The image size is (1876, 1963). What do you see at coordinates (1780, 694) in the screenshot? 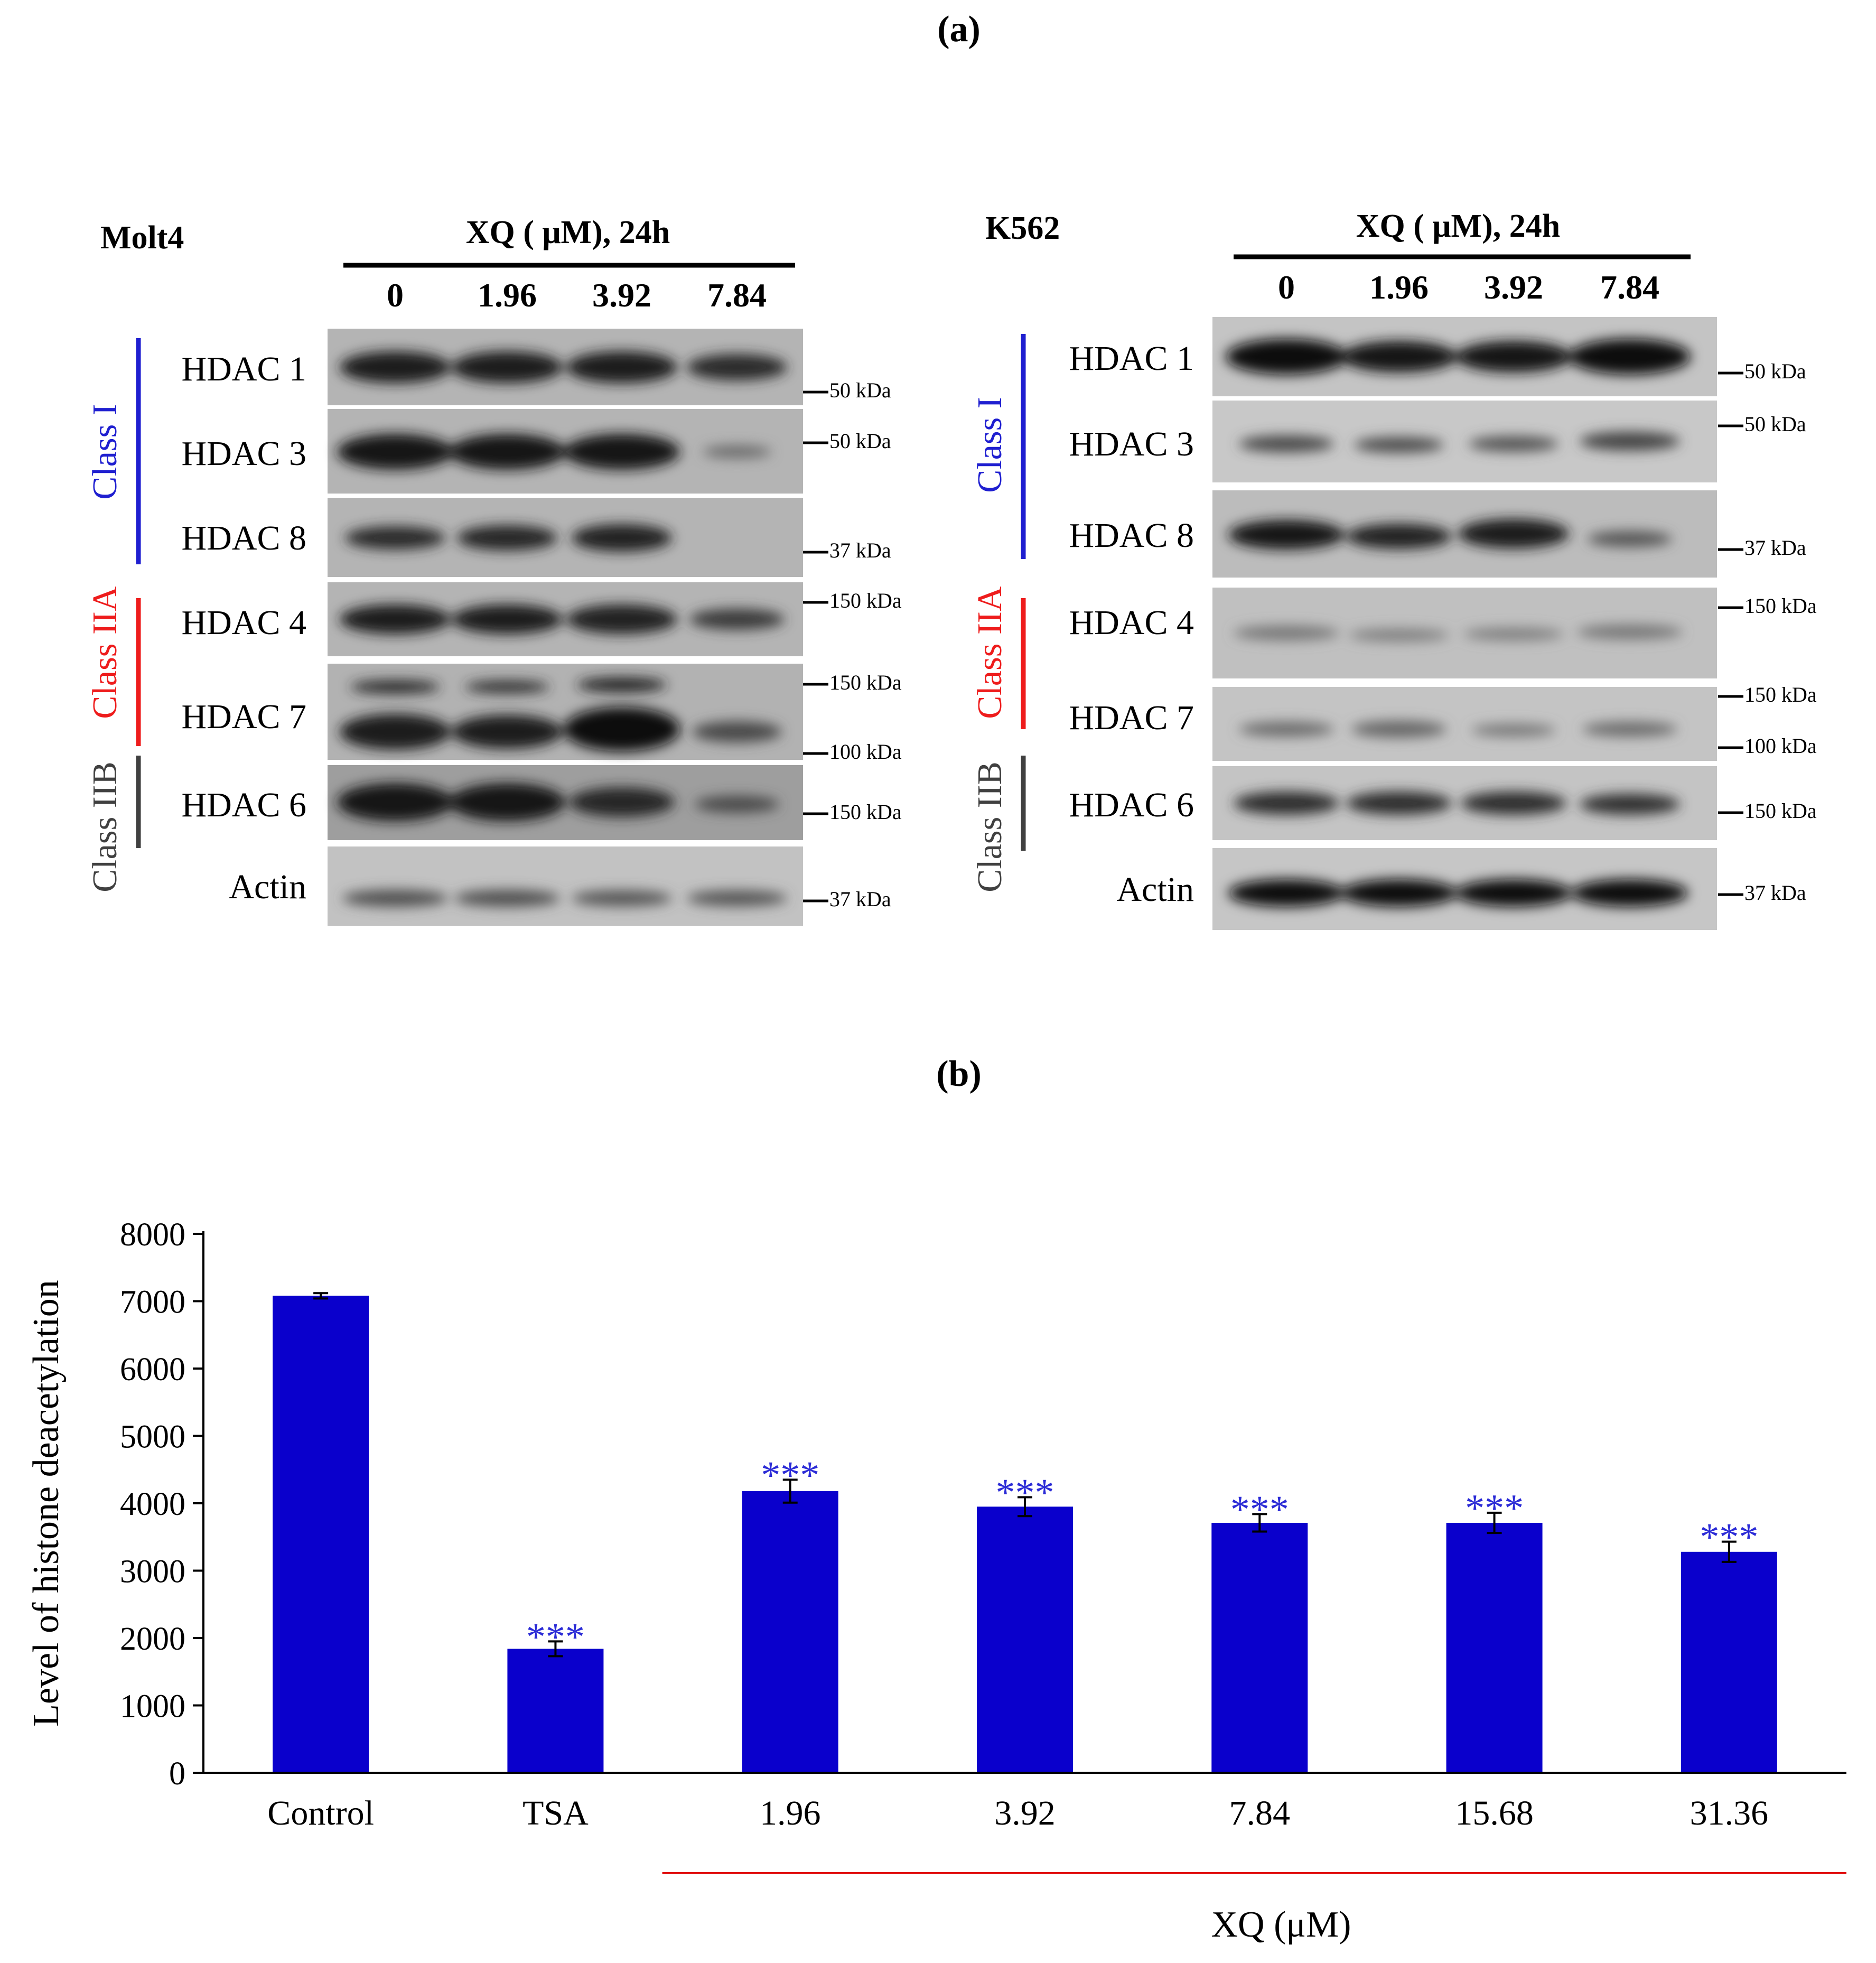
I see `k562-marker-4: 150 kDa` at bounding box center [1780, 694].